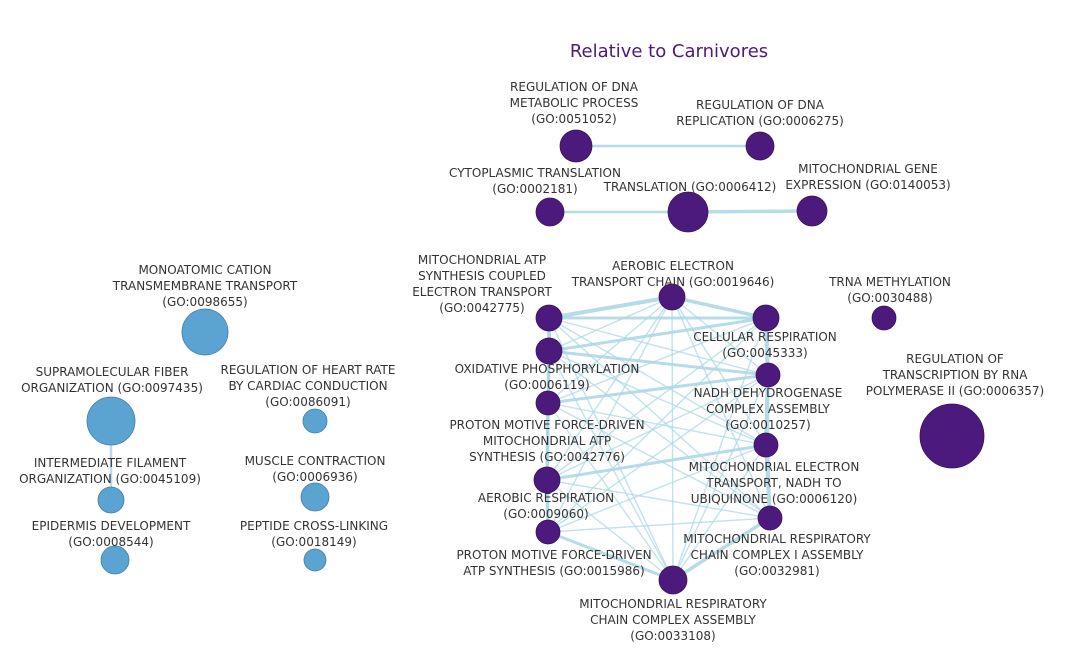 This screenshot has height=669, width=1070. Describe the element at coordinates (690, 187) in the screenshot. I see `node-label-line: TRANSLATION (GO:0006412)` at that location.